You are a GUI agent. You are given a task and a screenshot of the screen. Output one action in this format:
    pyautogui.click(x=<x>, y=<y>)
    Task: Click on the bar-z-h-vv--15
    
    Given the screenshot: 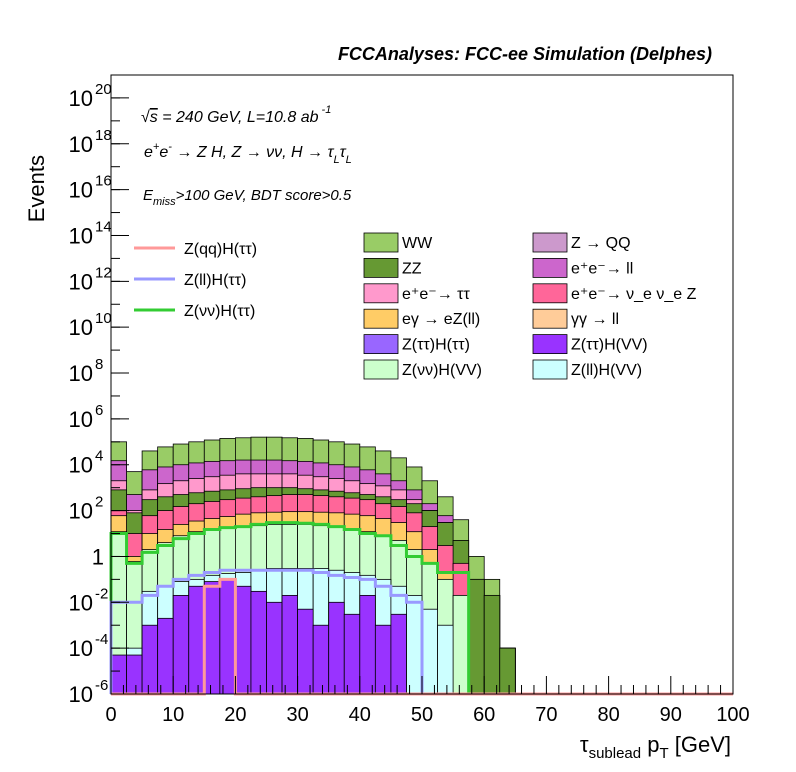 What is the action you would take?
    pyautogui.click(x=352, y=654)
    